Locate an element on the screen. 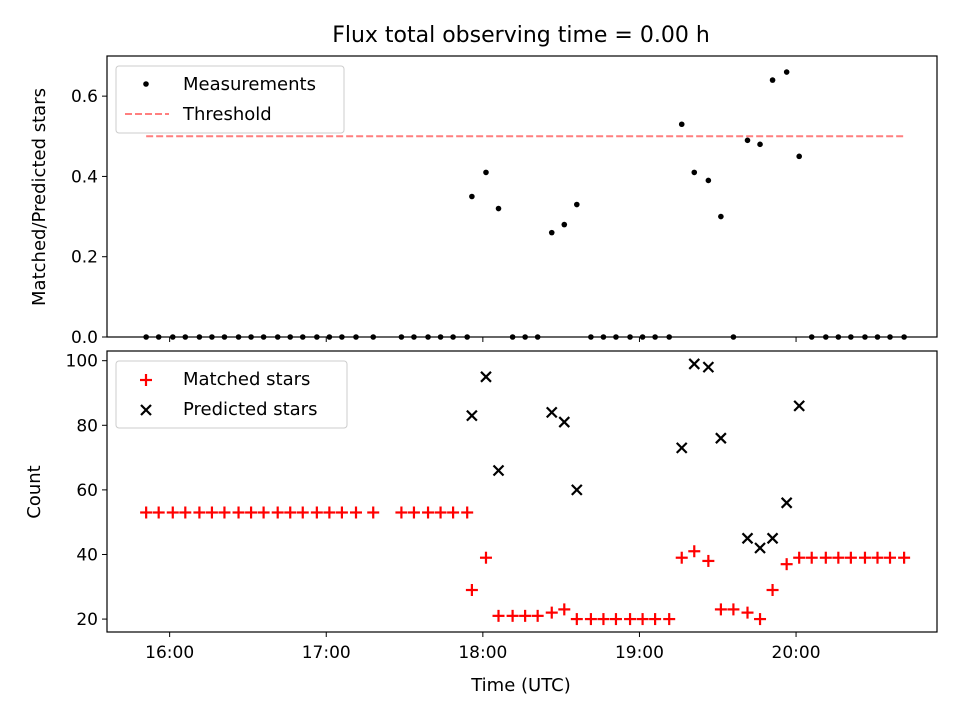 The width and height of the screenshot is (960, 720). top-x-axis is located at coordinates (483, 339).